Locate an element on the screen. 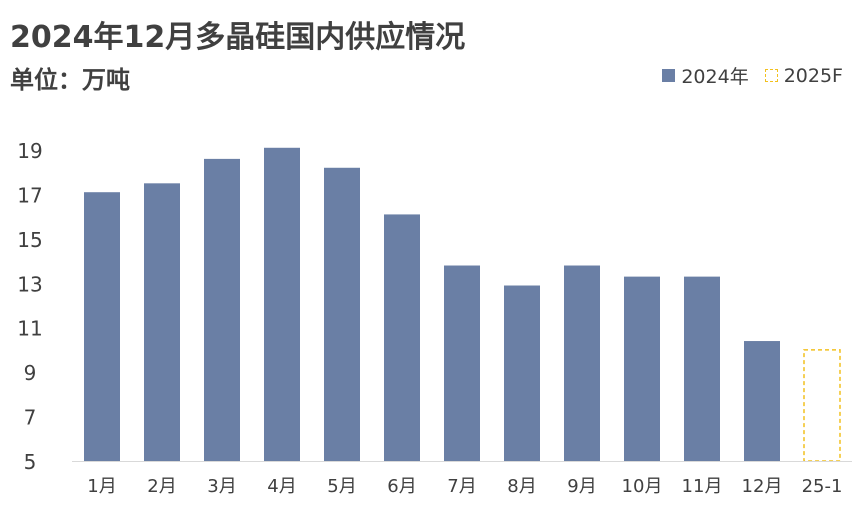 The height and width of the screenshot is (509, 865). legend-item-2024: 2024年 is located at coordinates (705, 75).